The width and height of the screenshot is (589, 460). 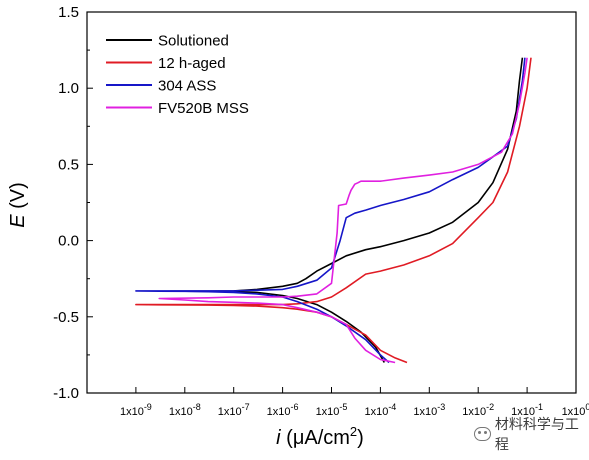 I want to click on x-tick-label: 1x10⁻², so click(x=478, y=410).